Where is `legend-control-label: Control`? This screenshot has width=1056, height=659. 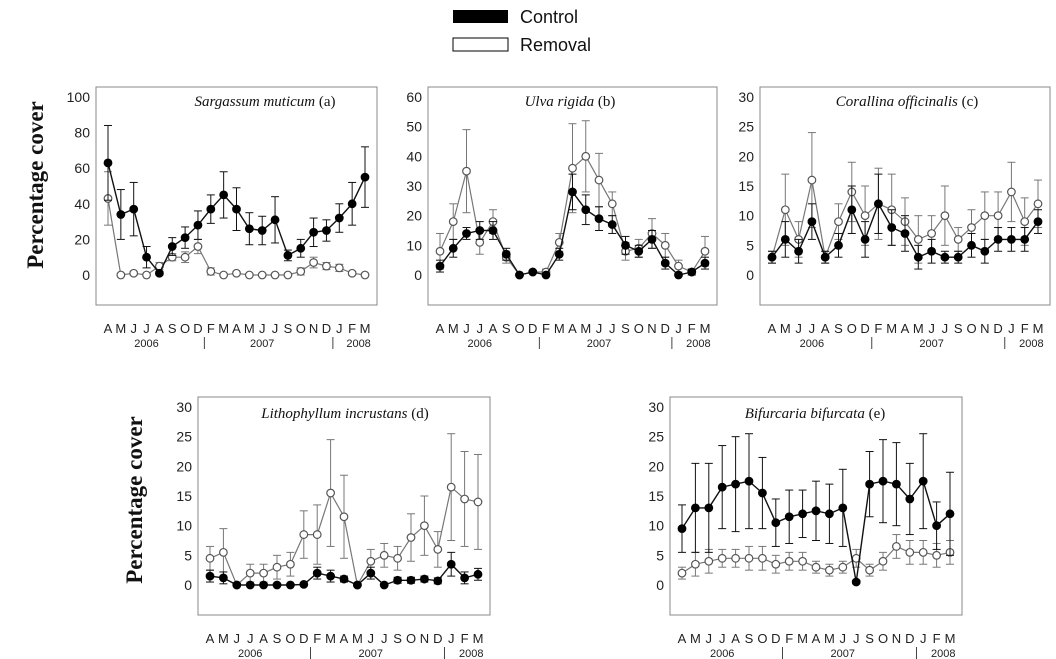 legend-control-label: Control is located at coordinates (549, 17).